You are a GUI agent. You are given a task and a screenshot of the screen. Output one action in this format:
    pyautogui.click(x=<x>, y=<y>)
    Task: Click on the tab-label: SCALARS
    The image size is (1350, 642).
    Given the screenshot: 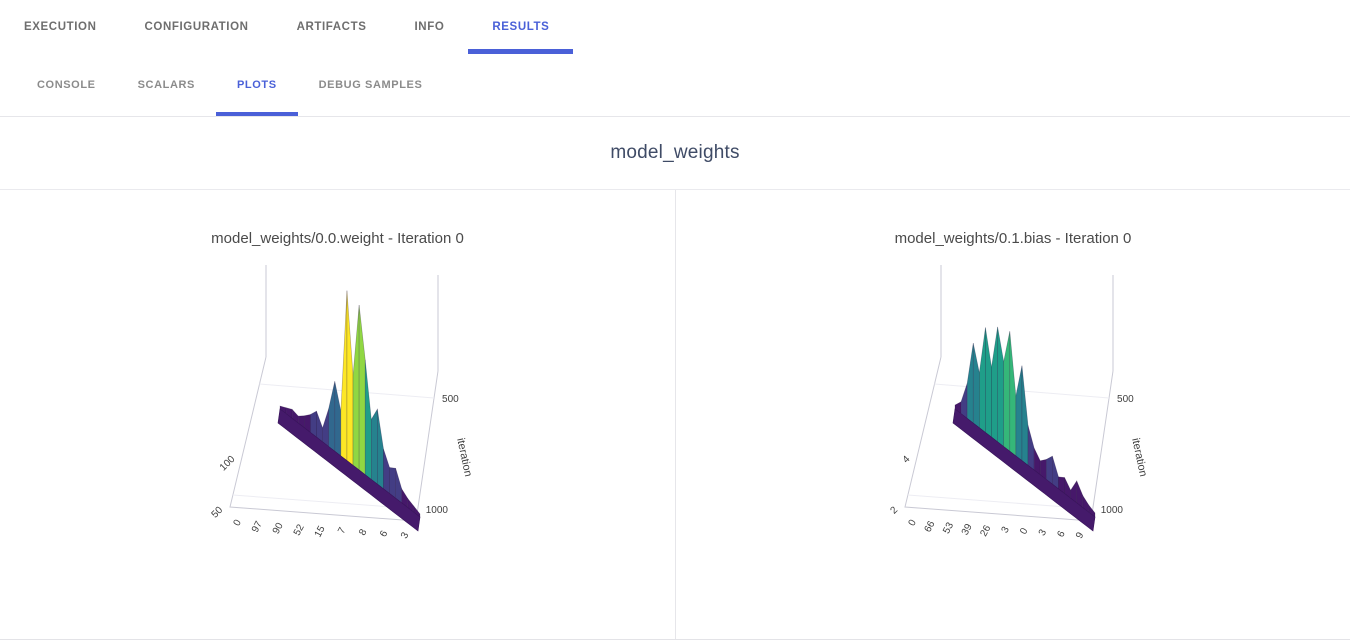 What is the action you would take?
    pyautogui.click(x=166, y=85)
    